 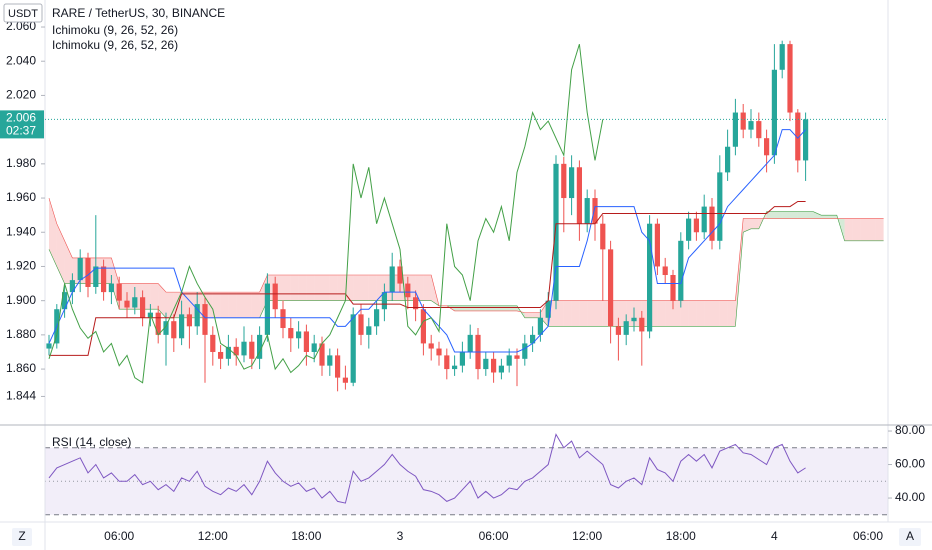 I want to click on currency-box, so click(x=23, y=13).